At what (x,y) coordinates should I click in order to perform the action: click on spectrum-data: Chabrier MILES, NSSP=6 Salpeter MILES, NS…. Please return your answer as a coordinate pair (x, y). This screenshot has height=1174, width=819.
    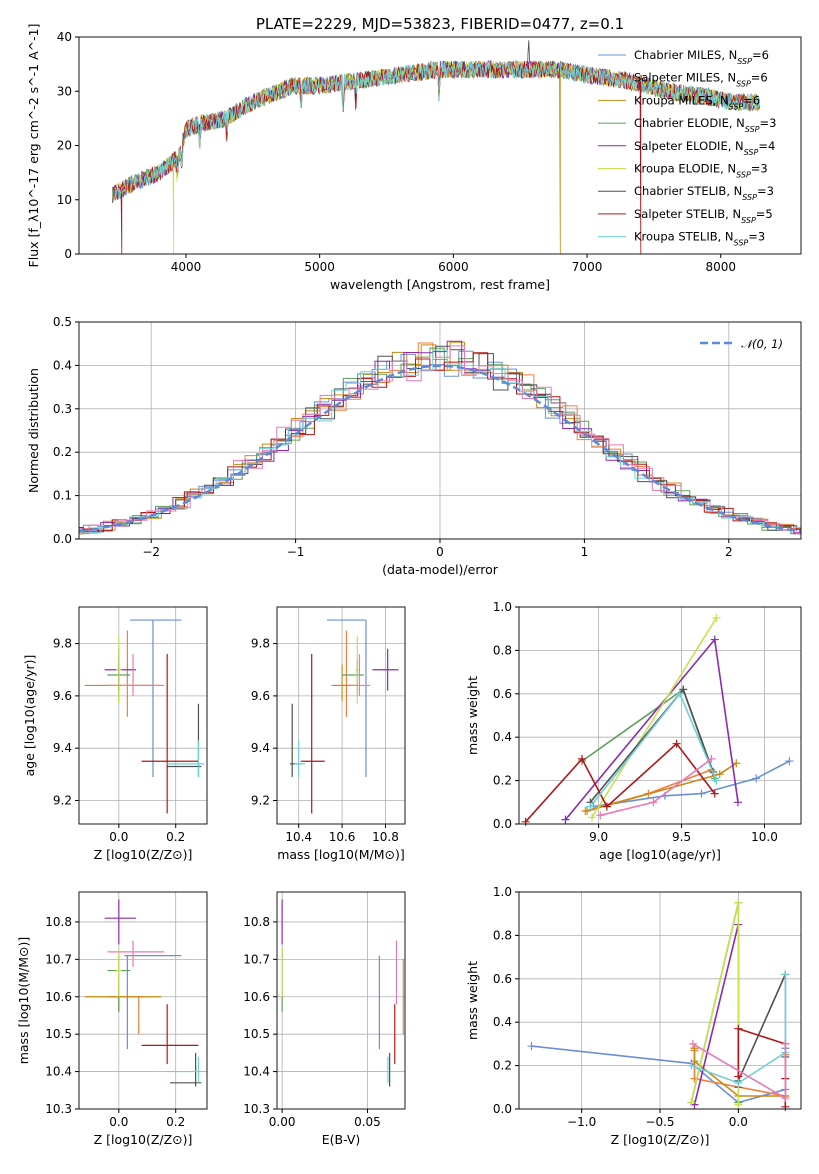
    Looking at the image, I should click on (444, 147).